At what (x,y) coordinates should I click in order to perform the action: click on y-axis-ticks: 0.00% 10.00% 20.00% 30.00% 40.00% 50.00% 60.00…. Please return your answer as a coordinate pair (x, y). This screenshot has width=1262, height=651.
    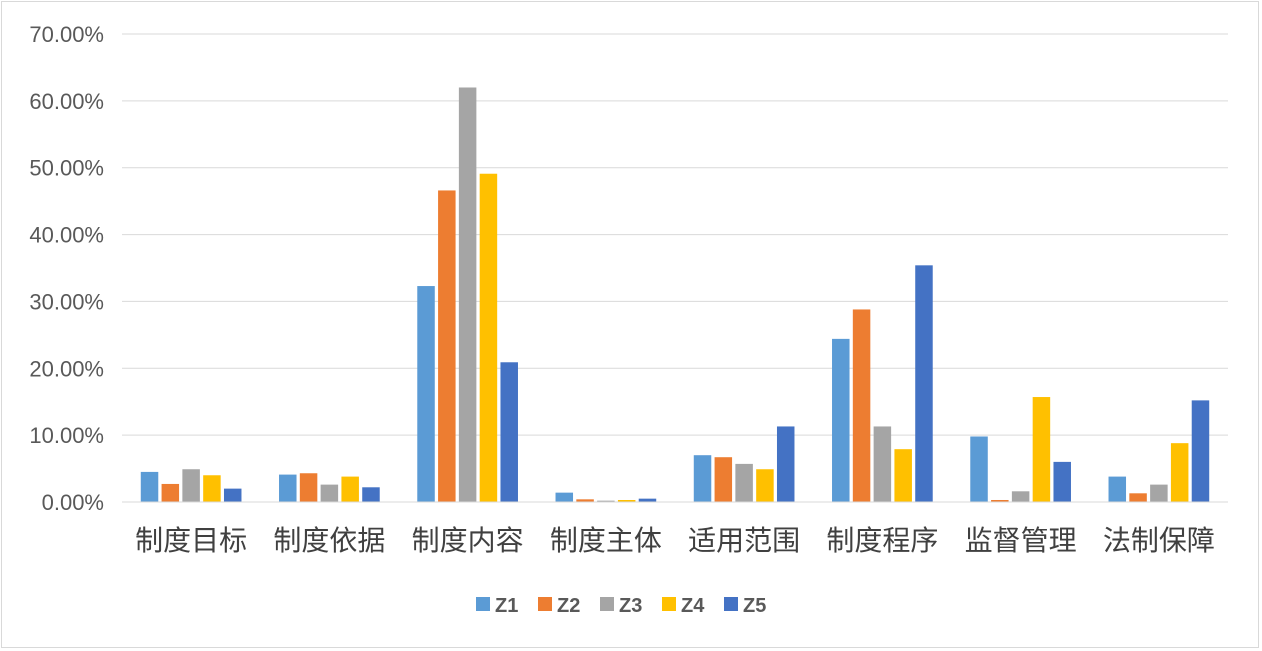
    Looking at the image, I should click on (66, 268).